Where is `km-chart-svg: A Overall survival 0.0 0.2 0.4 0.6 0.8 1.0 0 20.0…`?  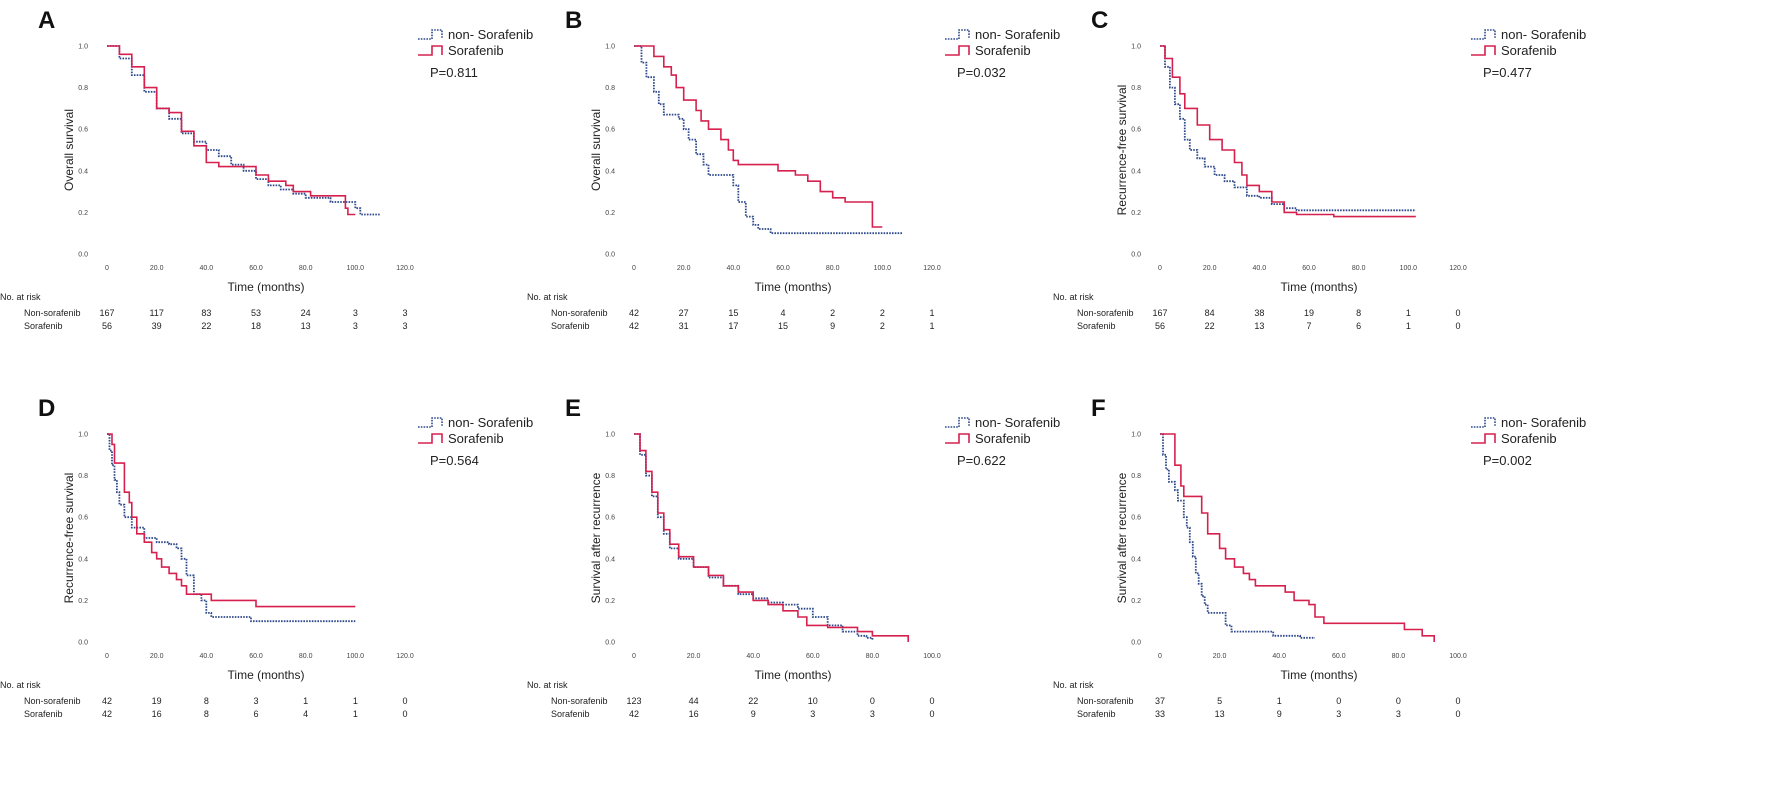
km-chart-svg: A Overall survival 0.0 0.2 0.4 0.6 0.8 1.0 0 20.0… is located at coordinates (266, 169).